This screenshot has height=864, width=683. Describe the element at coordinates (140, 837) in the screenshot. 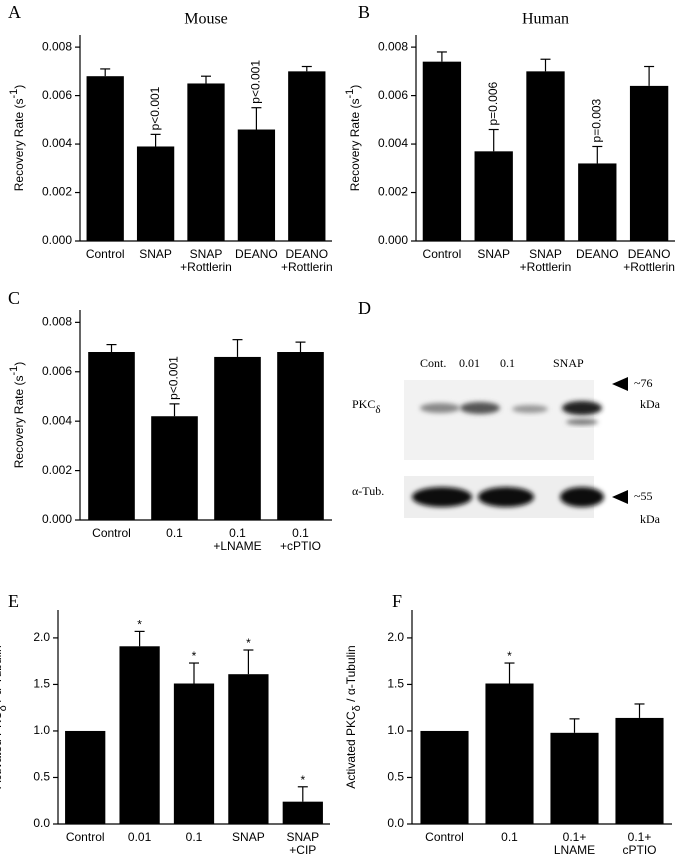

I see `x-tick-label: 0.01` at that location.